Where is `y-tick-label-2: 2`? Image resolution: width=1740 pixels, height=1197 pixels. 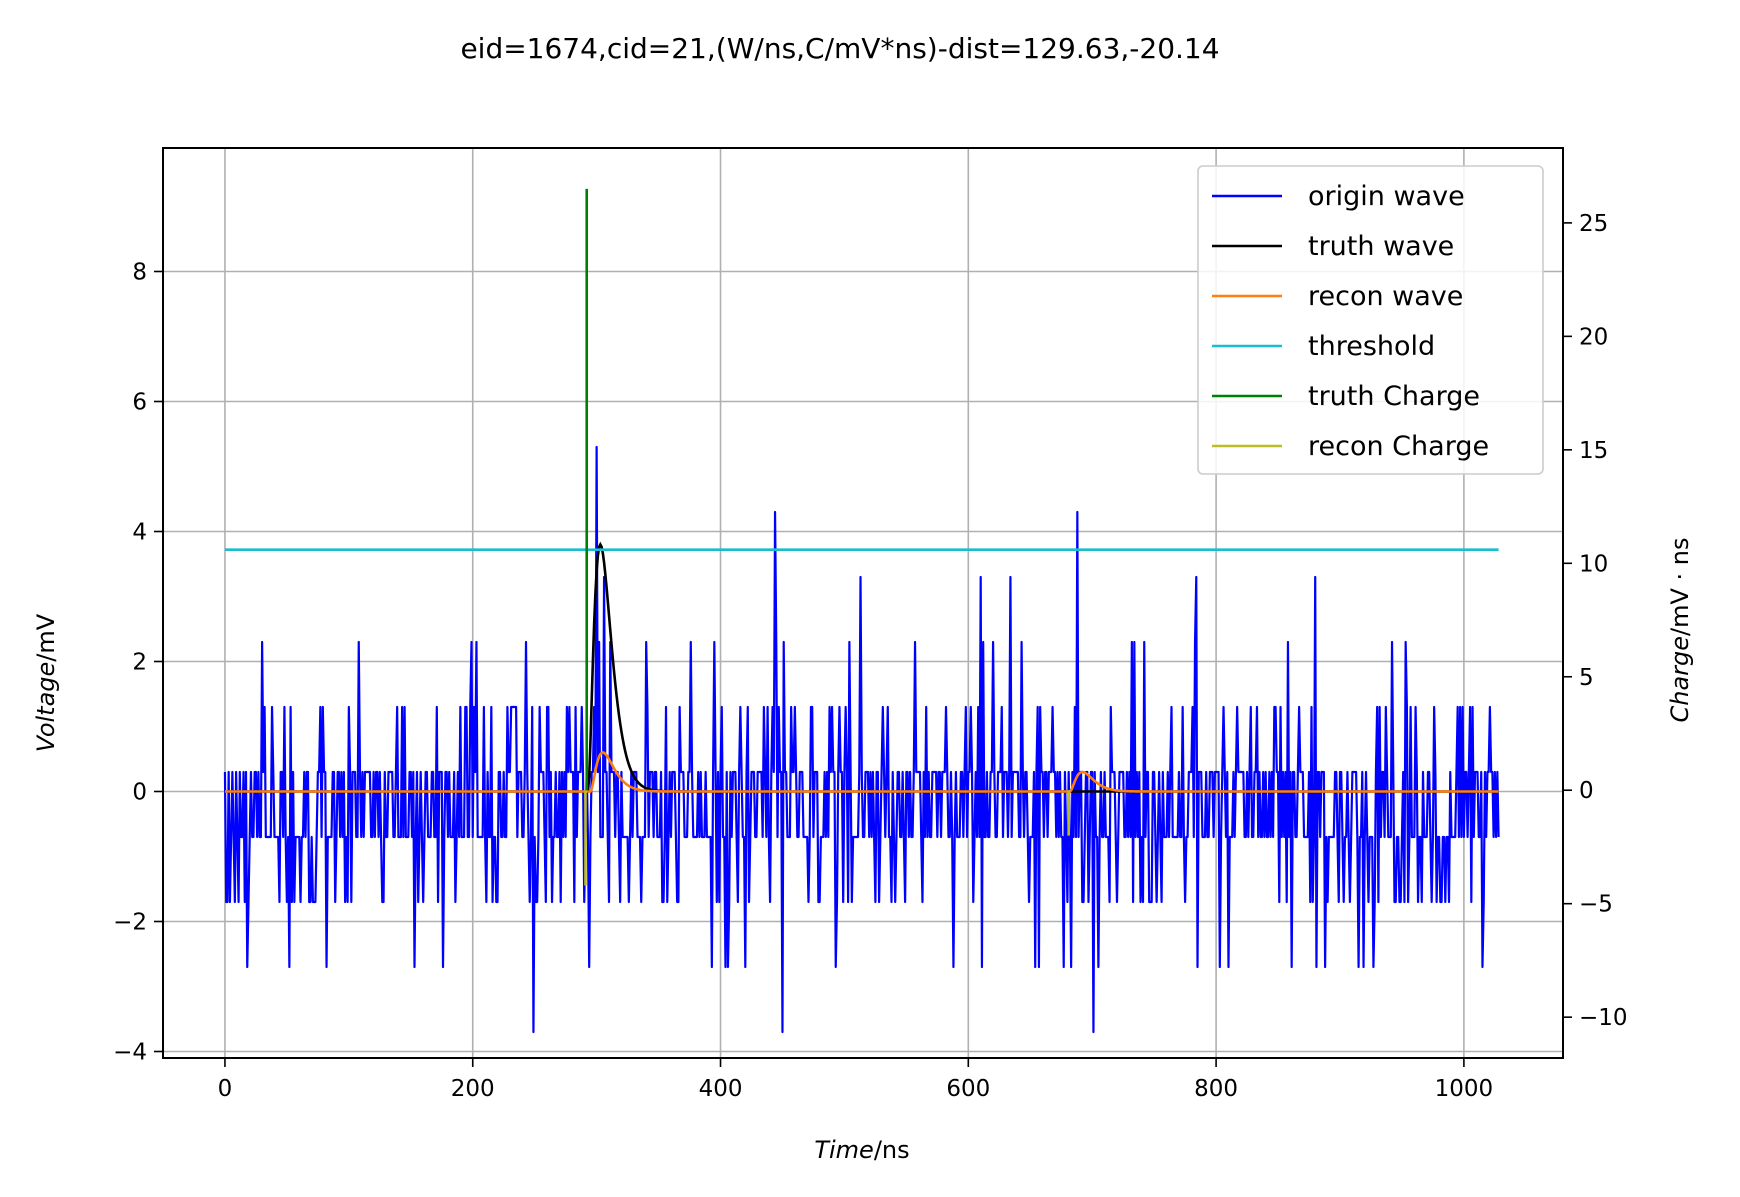 y-tick-label-2: 2 is located at coordinates (139, 663).